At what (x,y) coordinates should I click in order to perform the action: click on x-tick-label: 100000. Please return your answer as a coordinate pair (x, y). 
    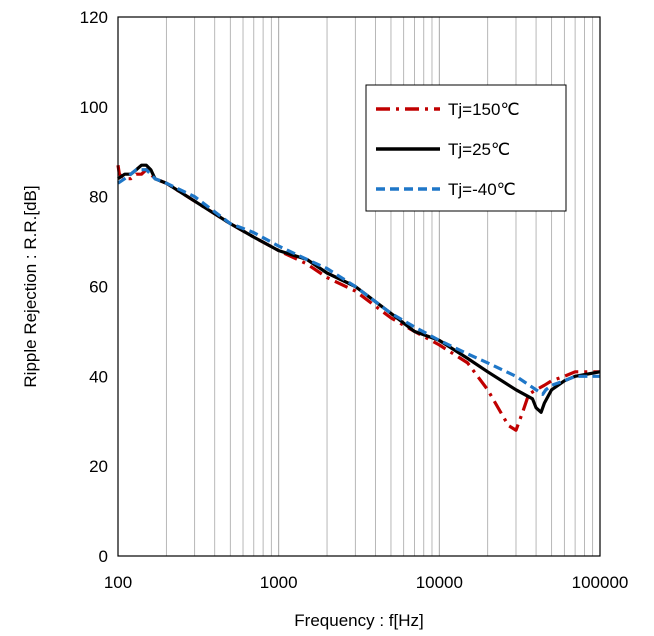
    Looking at the image, I should click on (600, 582).